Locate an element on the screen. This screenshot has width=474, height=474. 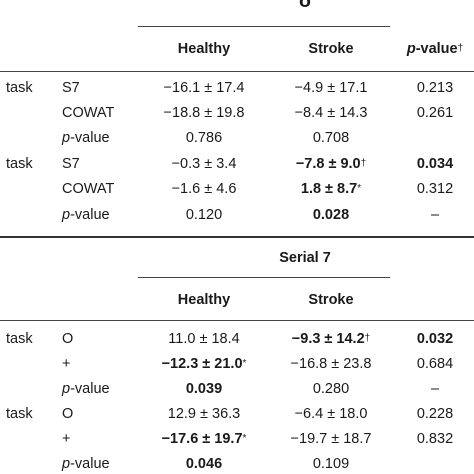
cell-healthy: −0.3 ± 3.4 is located at coordinates (204, 164).